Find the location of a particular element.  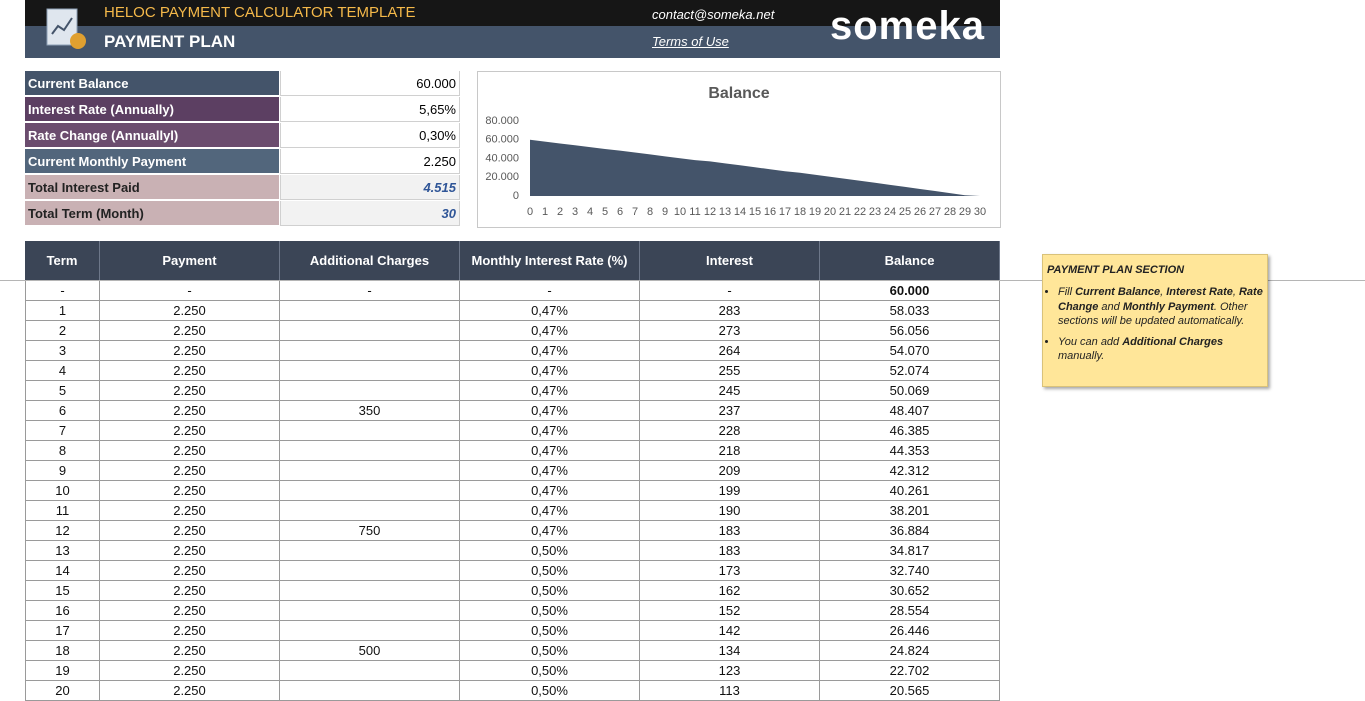

table-cell: 38.201 is located at coordinates (910, 511).